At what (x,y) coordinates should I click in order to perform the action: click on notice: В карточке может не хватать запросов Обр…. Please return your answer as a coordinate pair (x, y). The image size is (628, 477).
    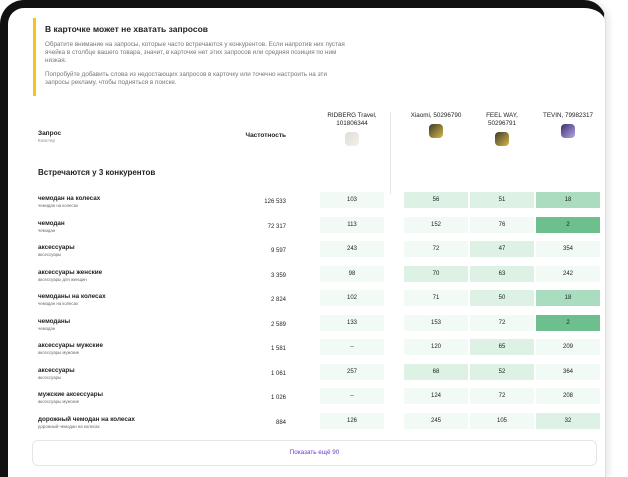
    Looking at the image, I should click on (315, 57).